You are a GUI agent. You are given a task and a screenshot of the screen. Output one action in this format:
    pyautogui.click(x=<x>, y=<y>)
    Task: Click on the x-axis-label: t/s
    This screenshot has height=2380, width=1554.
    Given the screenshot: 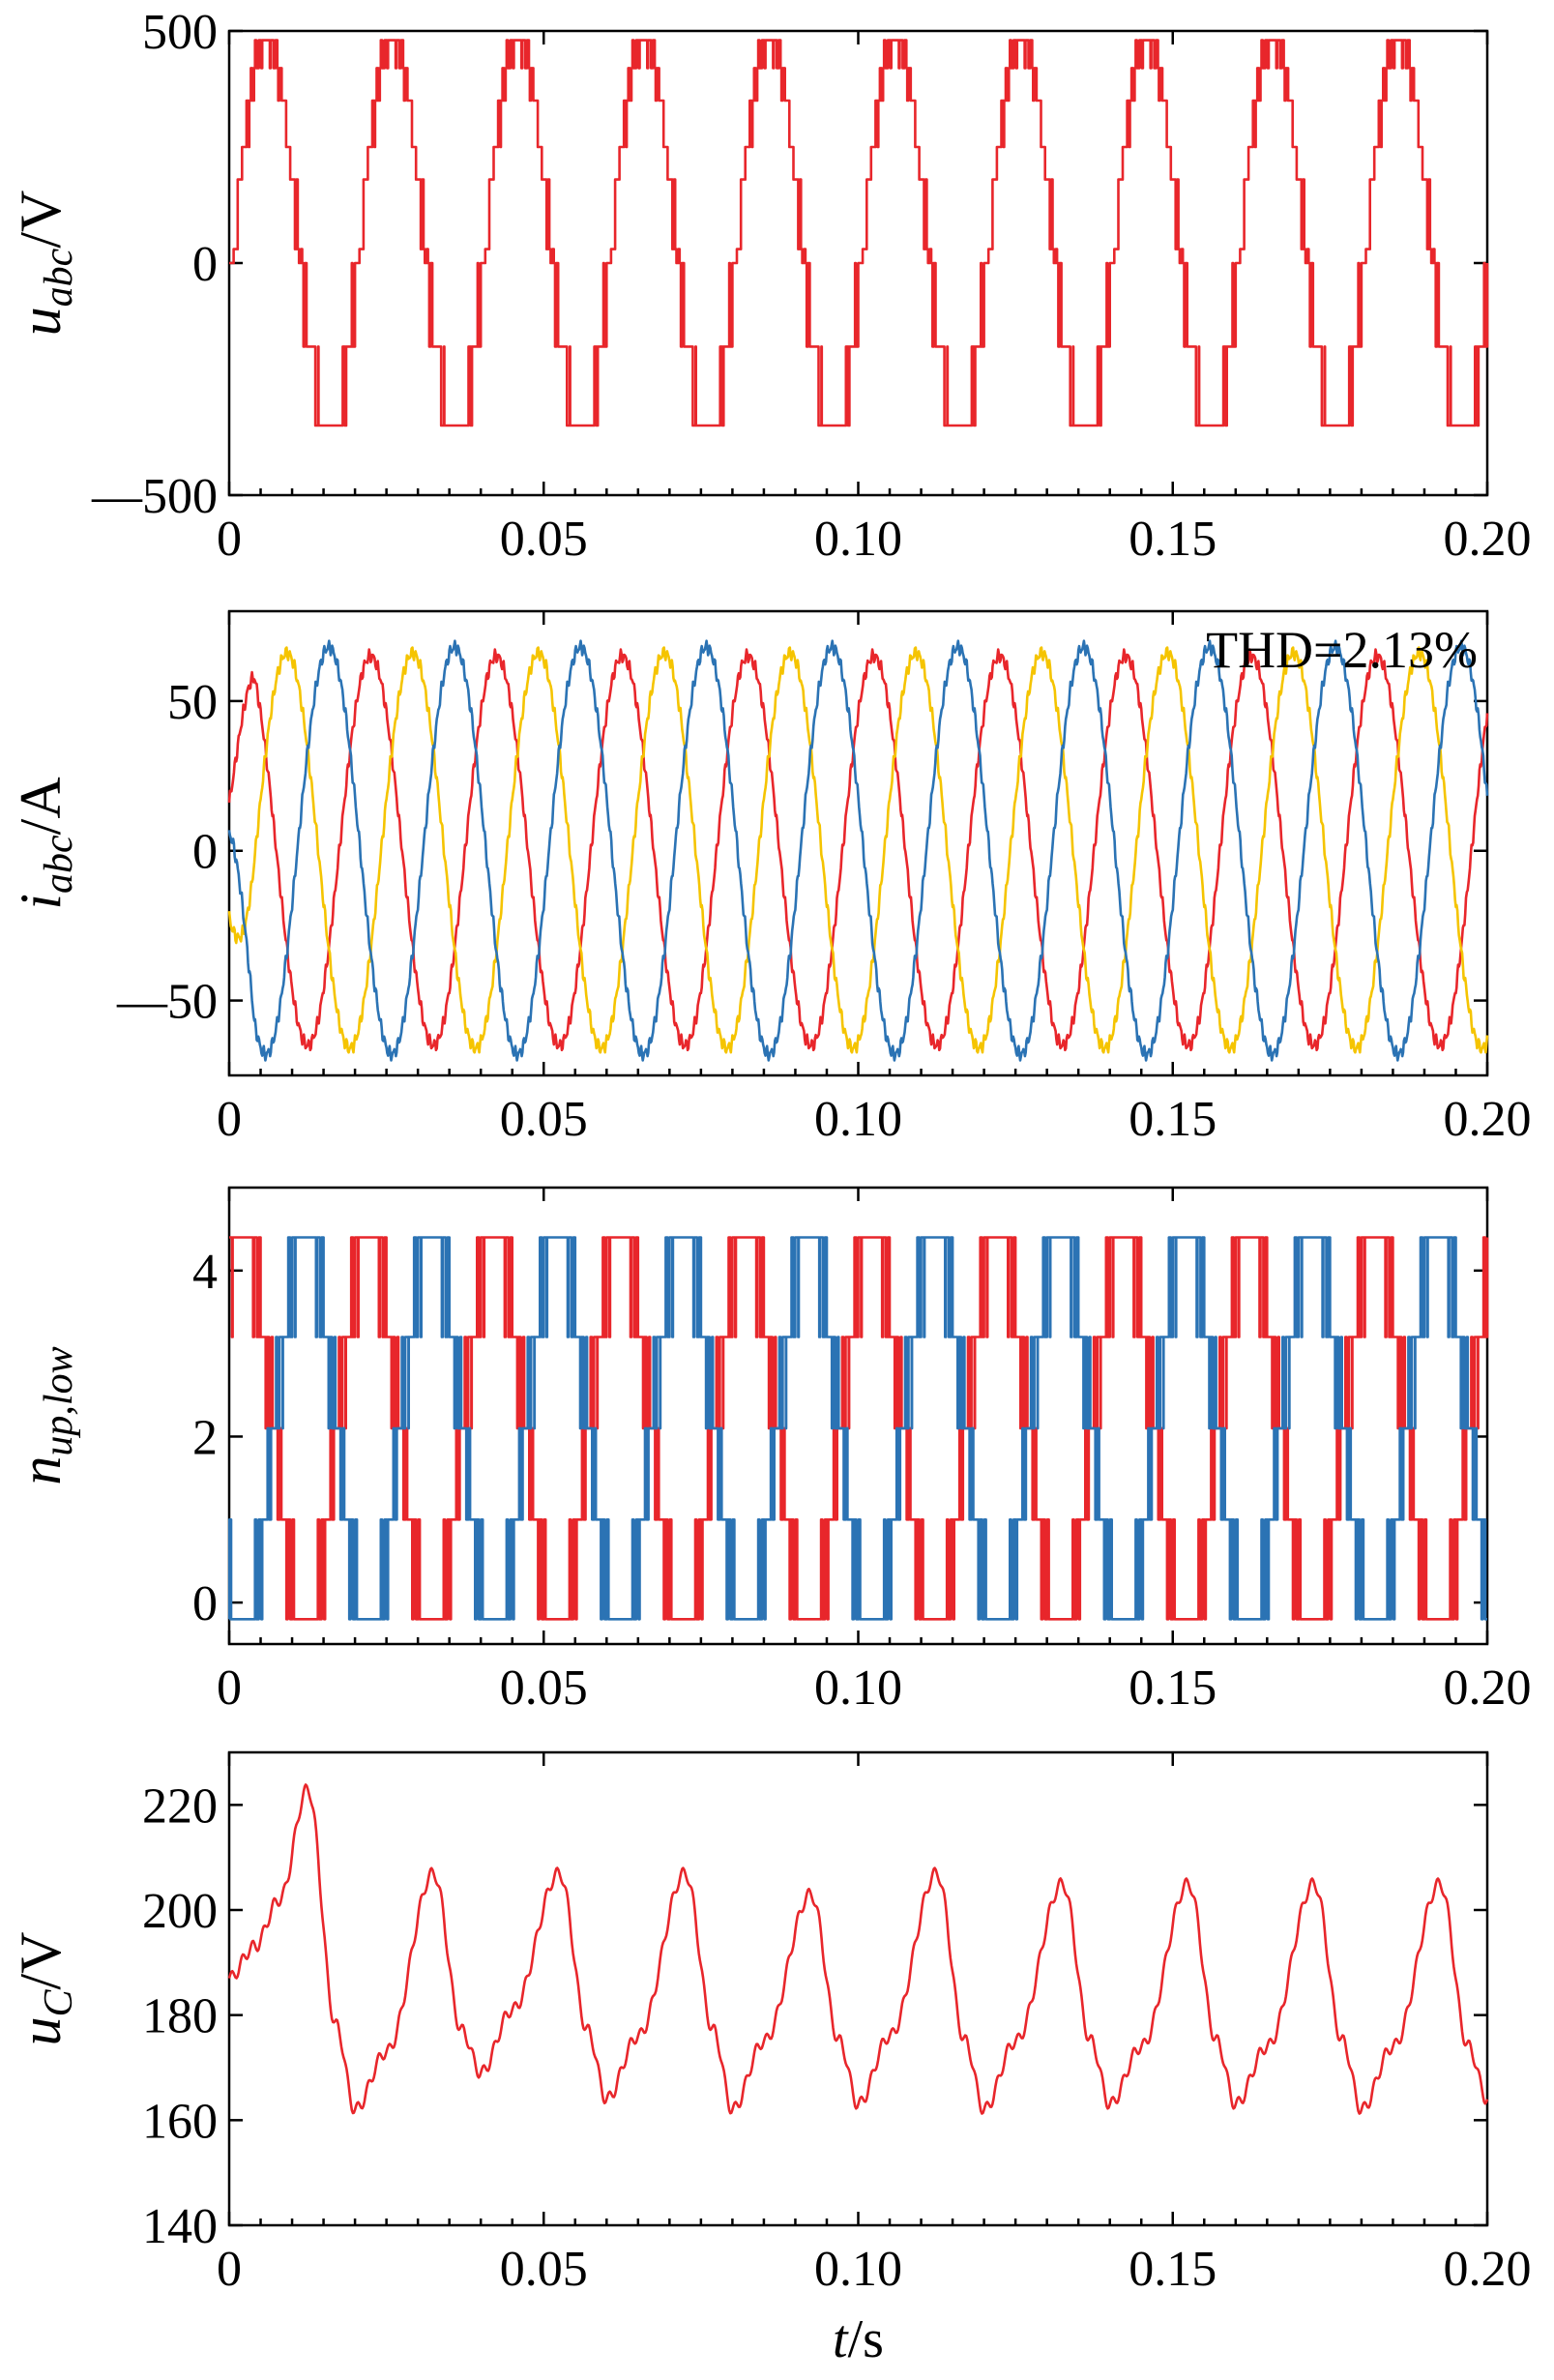 What is the action you would take?
    pyautogui.click(x=859, y=2339)
    